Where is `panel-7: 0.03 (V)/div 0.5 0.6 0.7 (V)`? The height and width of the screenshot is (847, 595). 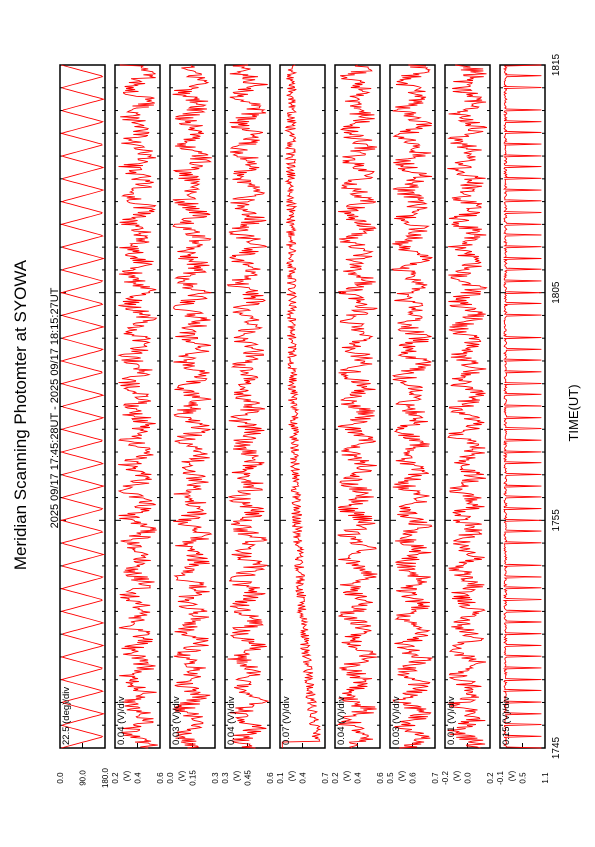
panel-7: 0.03 (V)/div 0.5 0.6 0.7 (V) is located at coordinates (413, 424).